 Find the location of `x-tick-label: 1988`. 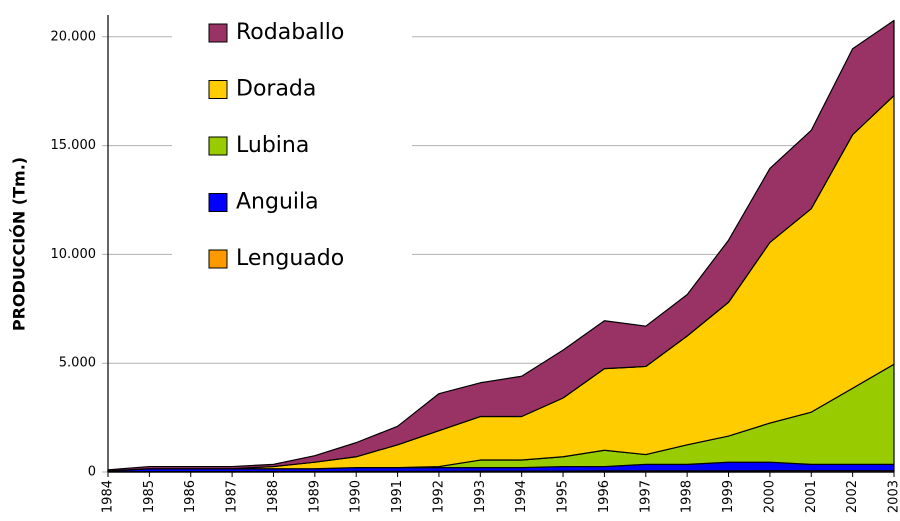

x-tick-label: 1988 is located at coordinates (273, 496).